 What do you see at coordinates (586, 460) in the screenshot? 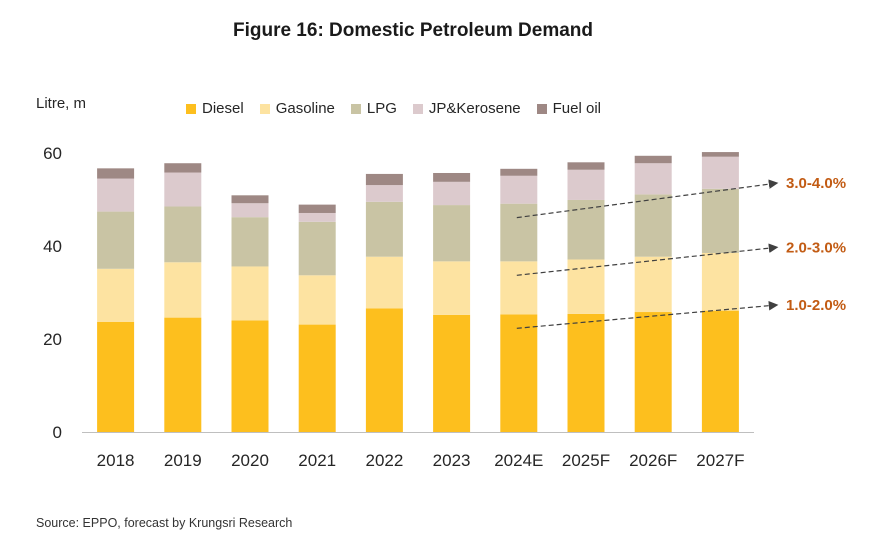
I see `x-tick-label: 2025F` at bounding box center [586, 460].